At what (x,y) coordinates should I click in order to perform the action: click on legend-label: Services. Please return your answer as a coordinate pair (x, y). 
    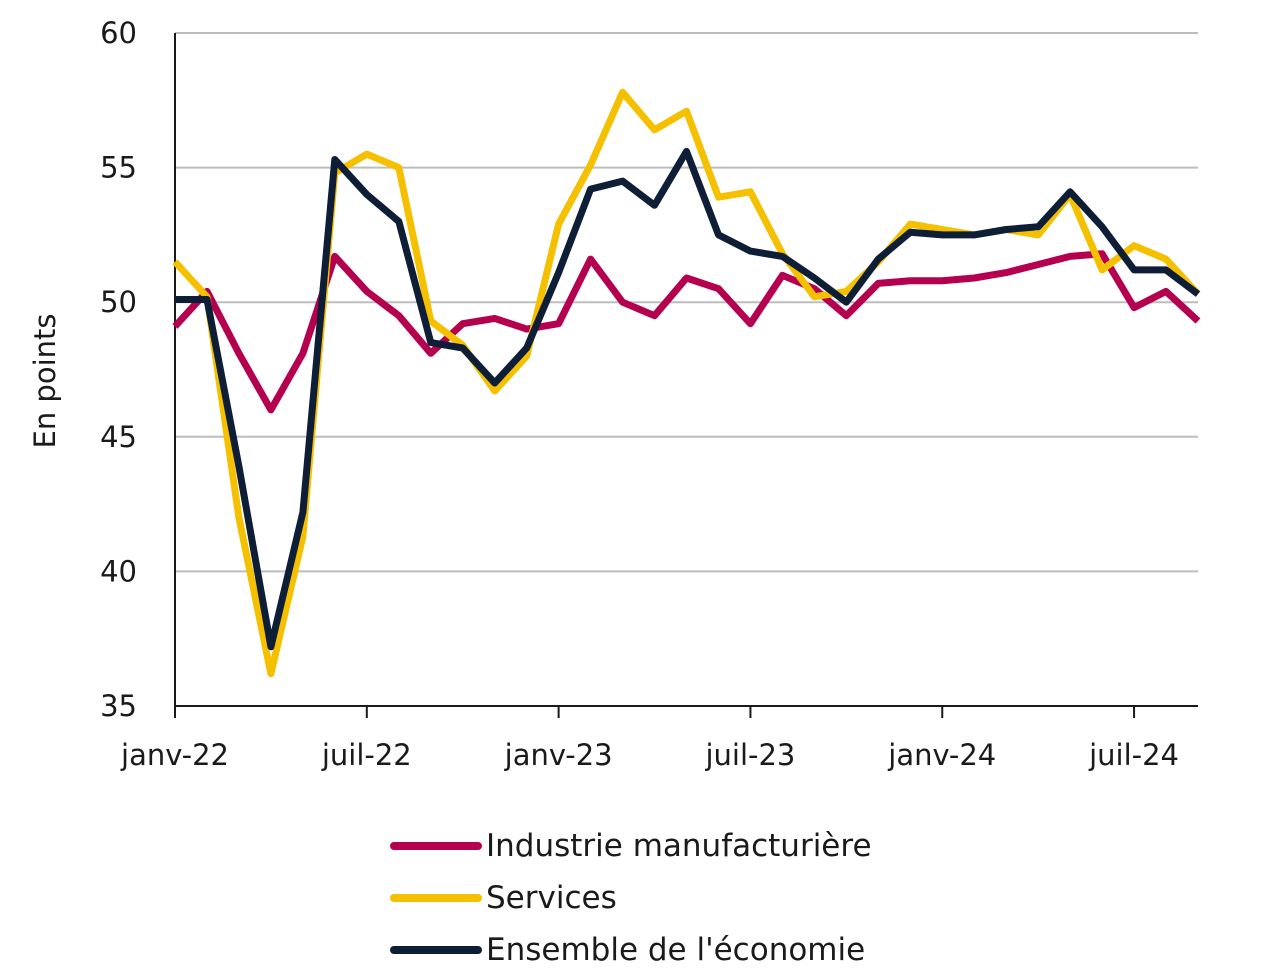
    Looking at the image, I should click on (551, 898).